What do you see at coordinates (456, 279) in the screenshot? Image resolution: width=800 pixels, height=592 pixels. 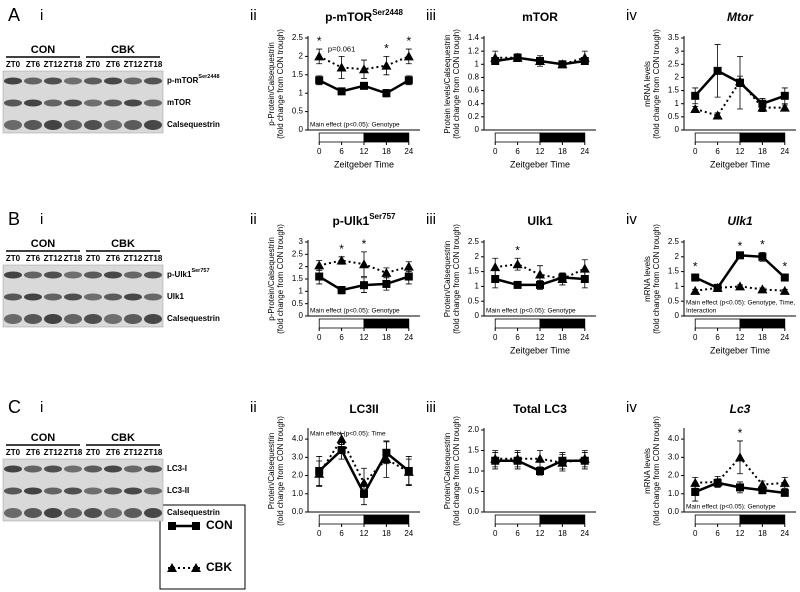 I see `y-axis-label: (fold change from CON trough)` at bounding box center [456, 279].